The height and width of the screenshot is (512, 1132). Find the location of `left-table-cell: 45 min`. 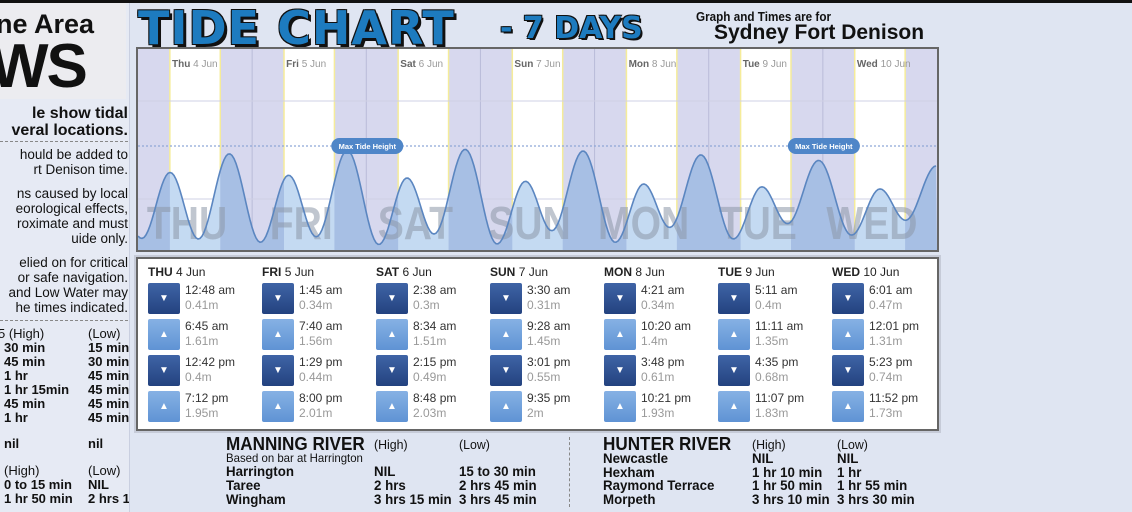

left-table-cell: 45 min is located at coordinates (109, 403).